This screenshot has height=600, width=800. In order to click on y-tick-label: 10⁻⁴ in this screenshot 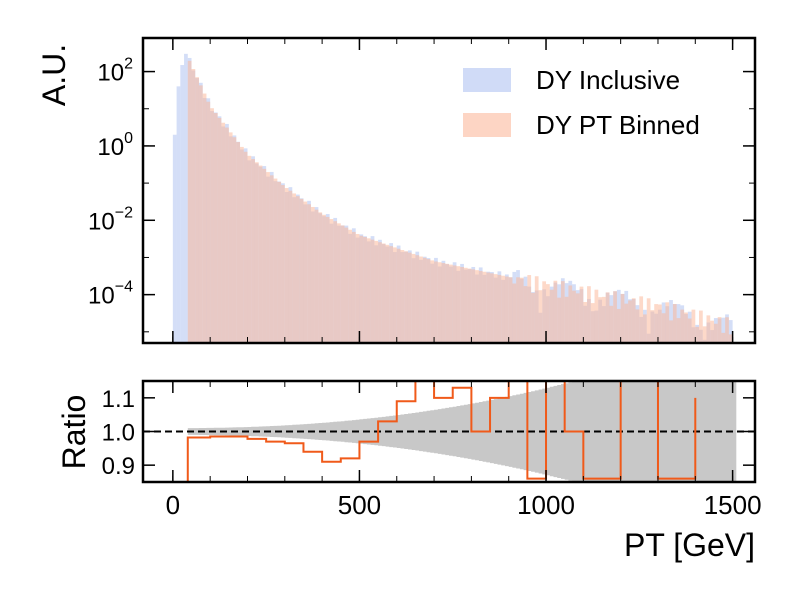, I will do `click(110, 294)`.